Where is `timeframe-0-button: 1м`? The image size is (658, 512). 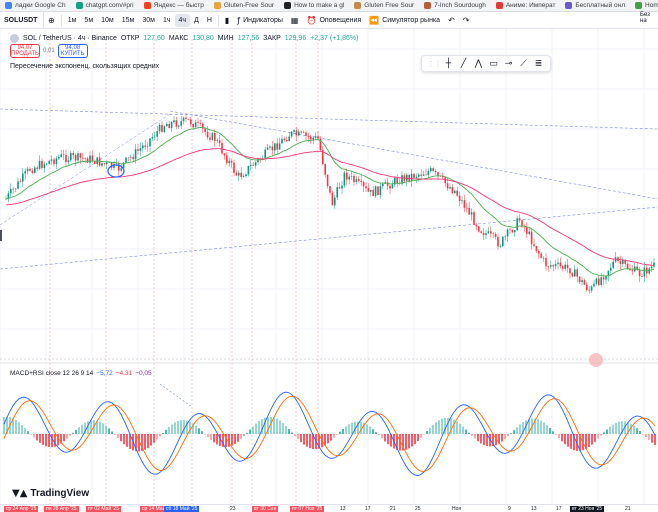
timeframe-0-button: 1м is located at coordinates (72, 20).